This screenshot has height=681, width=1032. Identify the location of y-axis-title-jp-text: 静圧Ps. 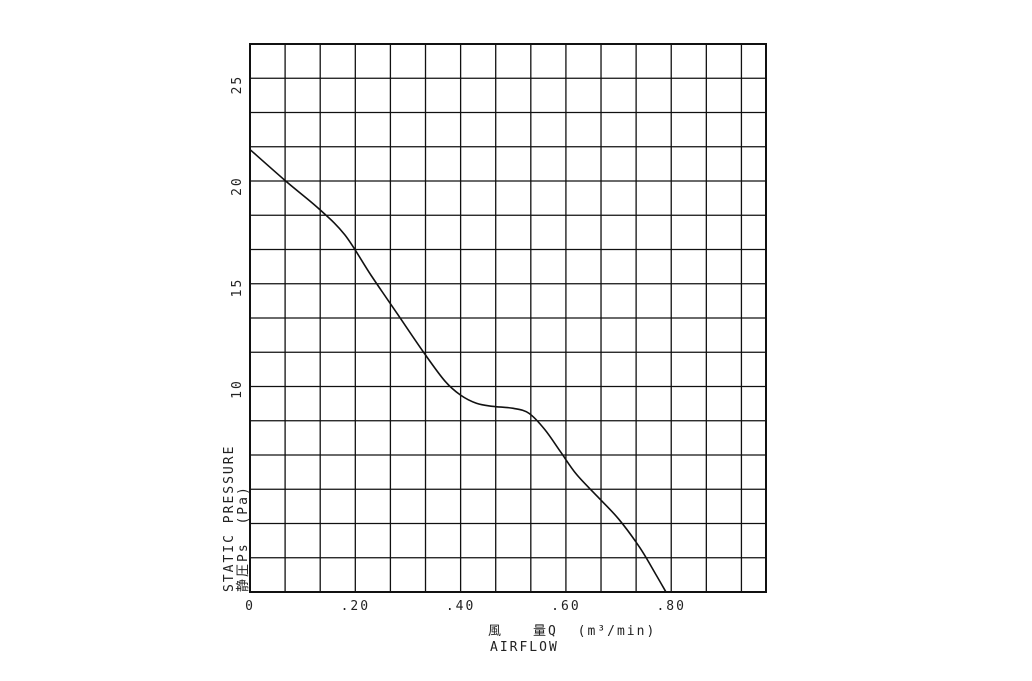
(243, 567).